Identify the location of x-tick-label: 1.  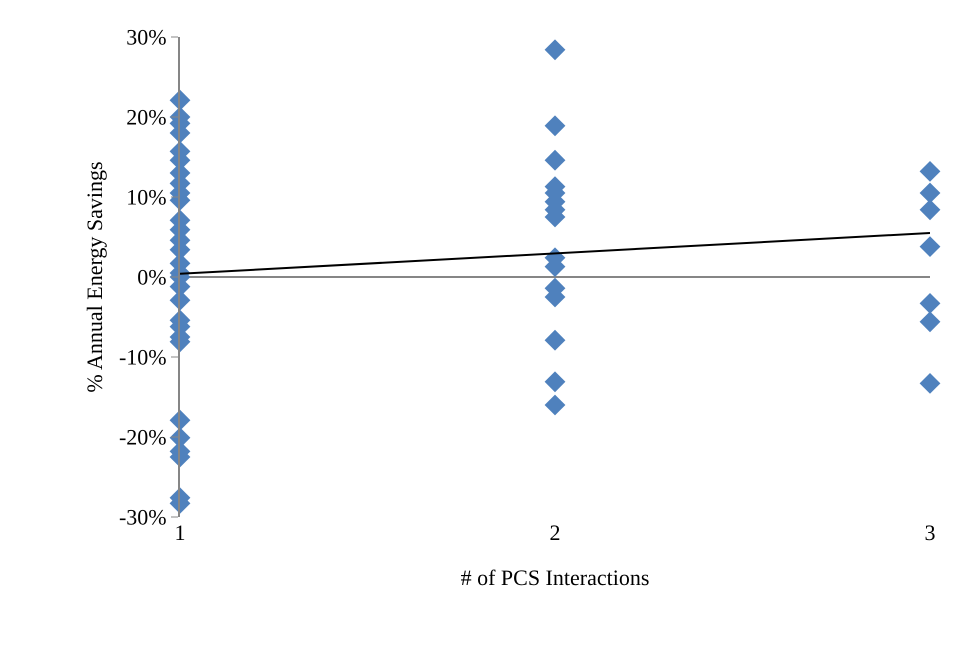
(180, 532).